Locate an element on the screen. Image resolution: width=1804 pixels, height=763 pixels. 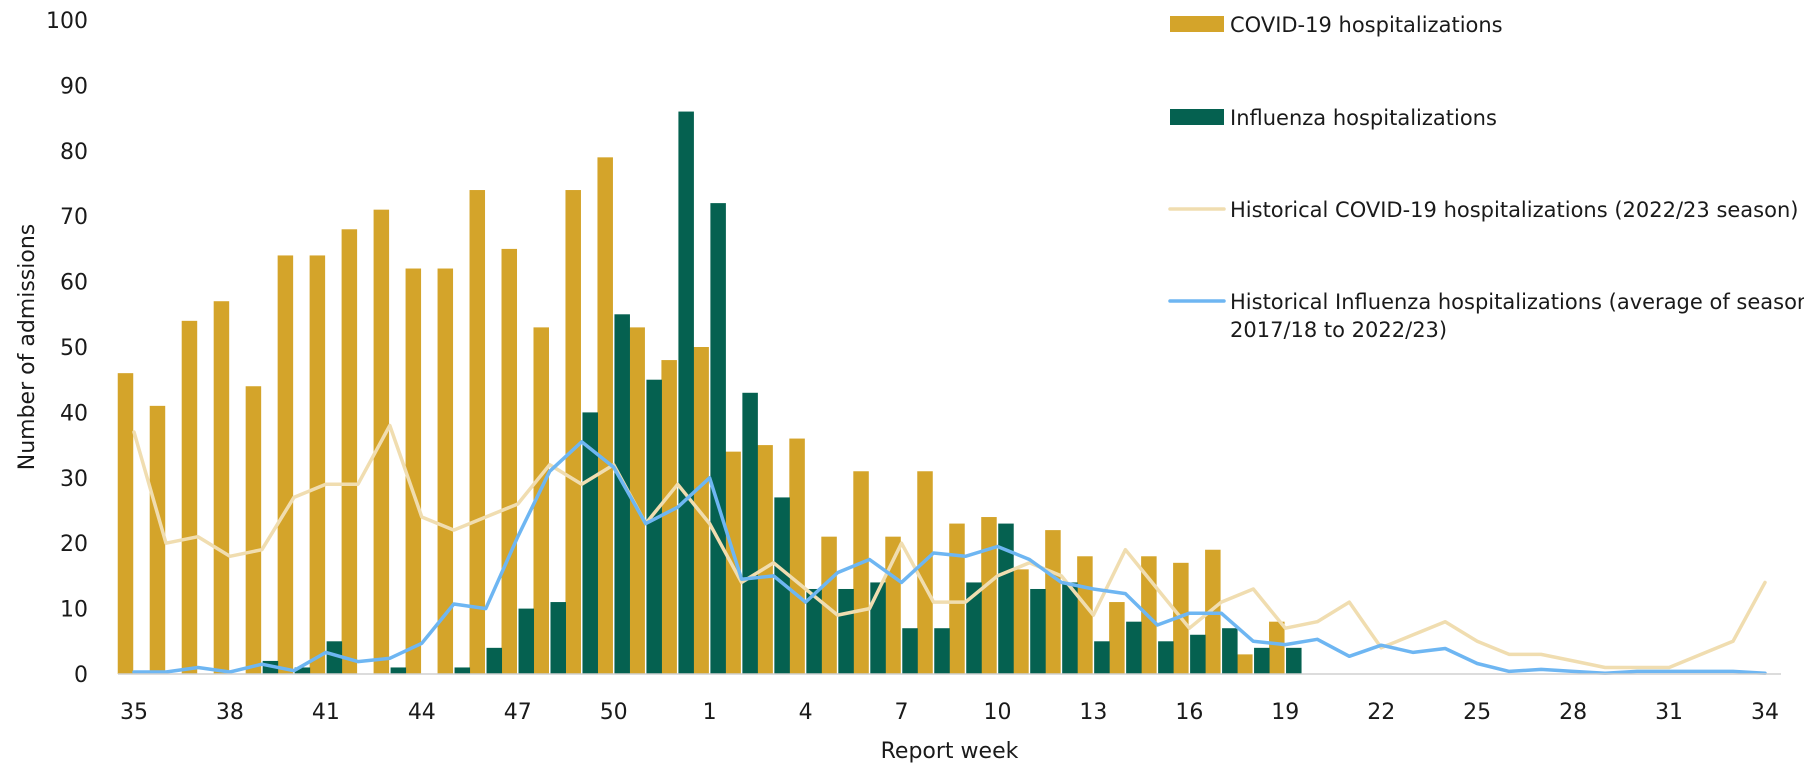
legend-label: COVID-19 hospitalizations is located at coordinates (1366, 25).